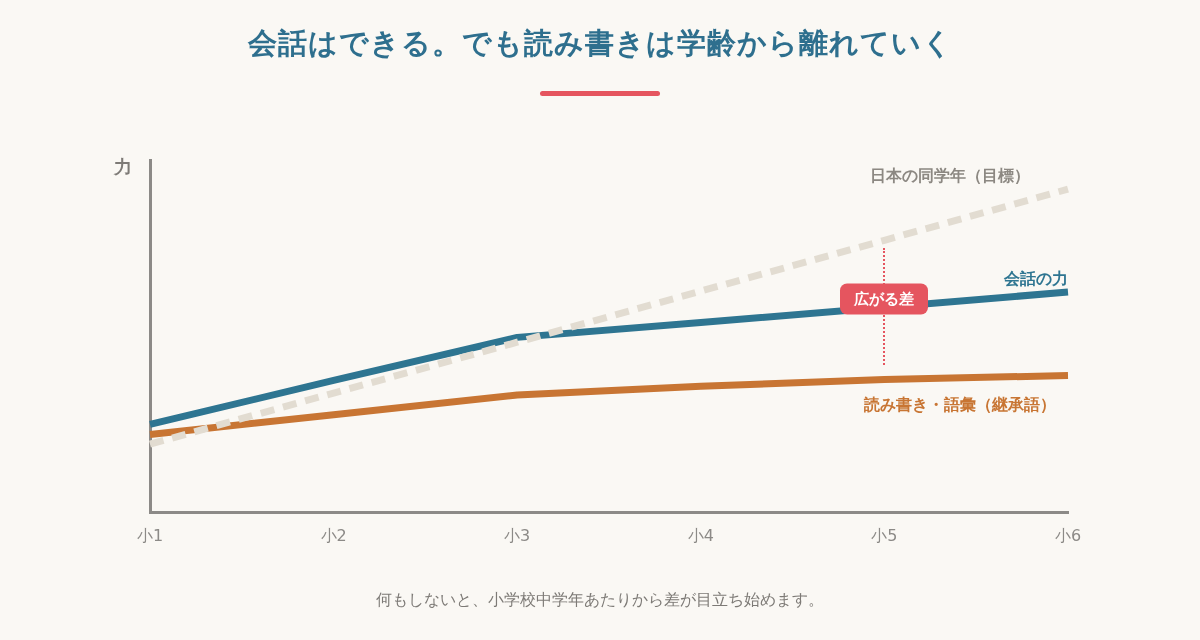 The width and height of the screenshot is (1200, 640). What do you see at coordinates (884, 535) in the screenshot?
I see `x-tick-label: 小5` at bounding box center [884, 535].